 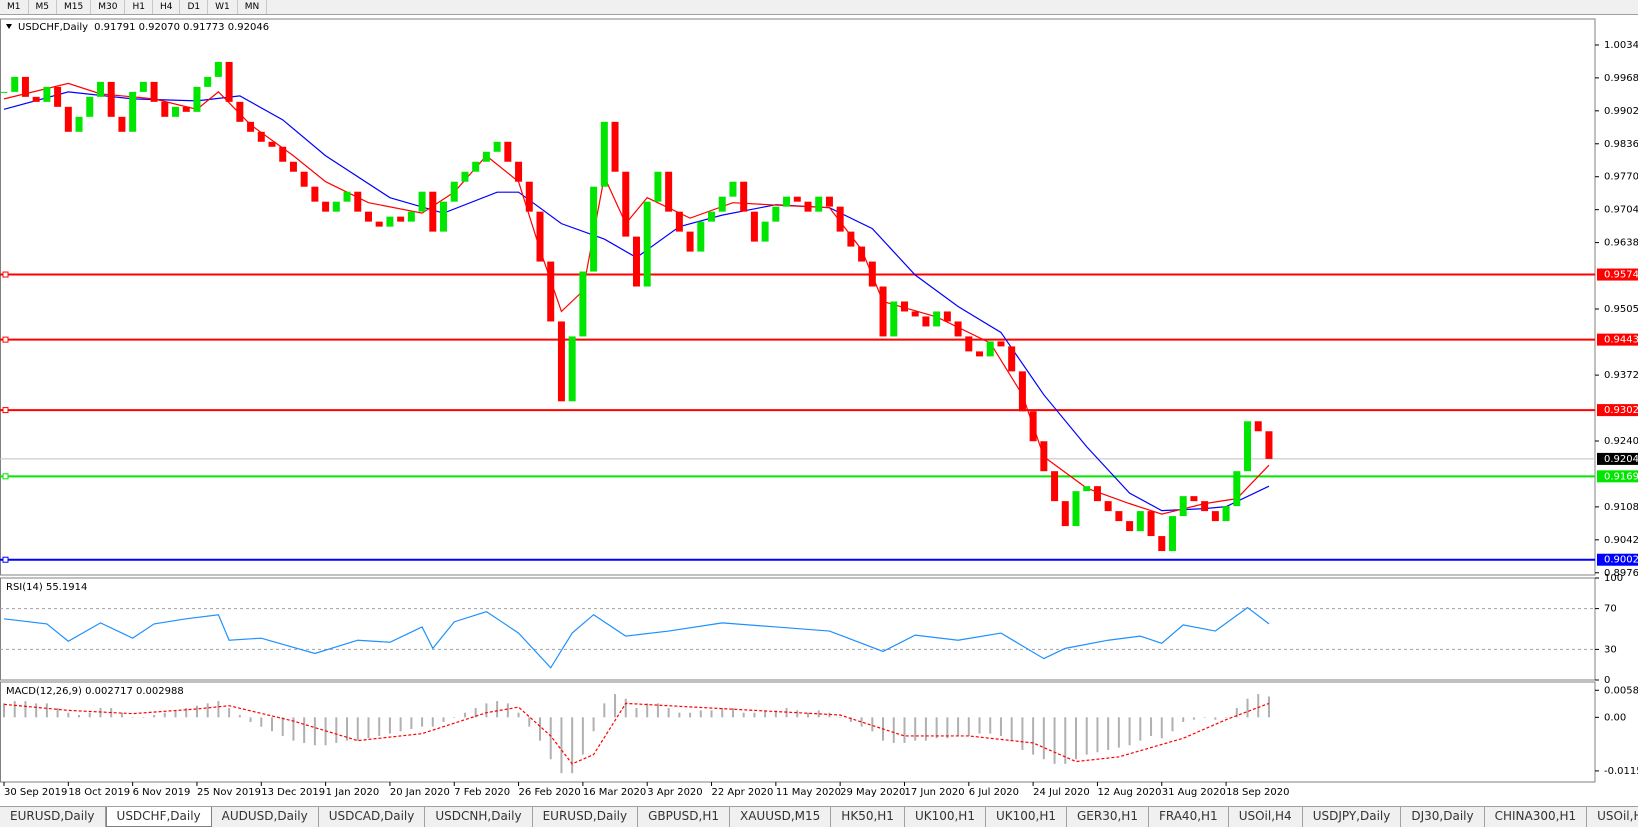 What do you see at coordinates (1621, 340) in the screenshot?
I see `level-label: 0.94436` at bounding box center [1621, 340].